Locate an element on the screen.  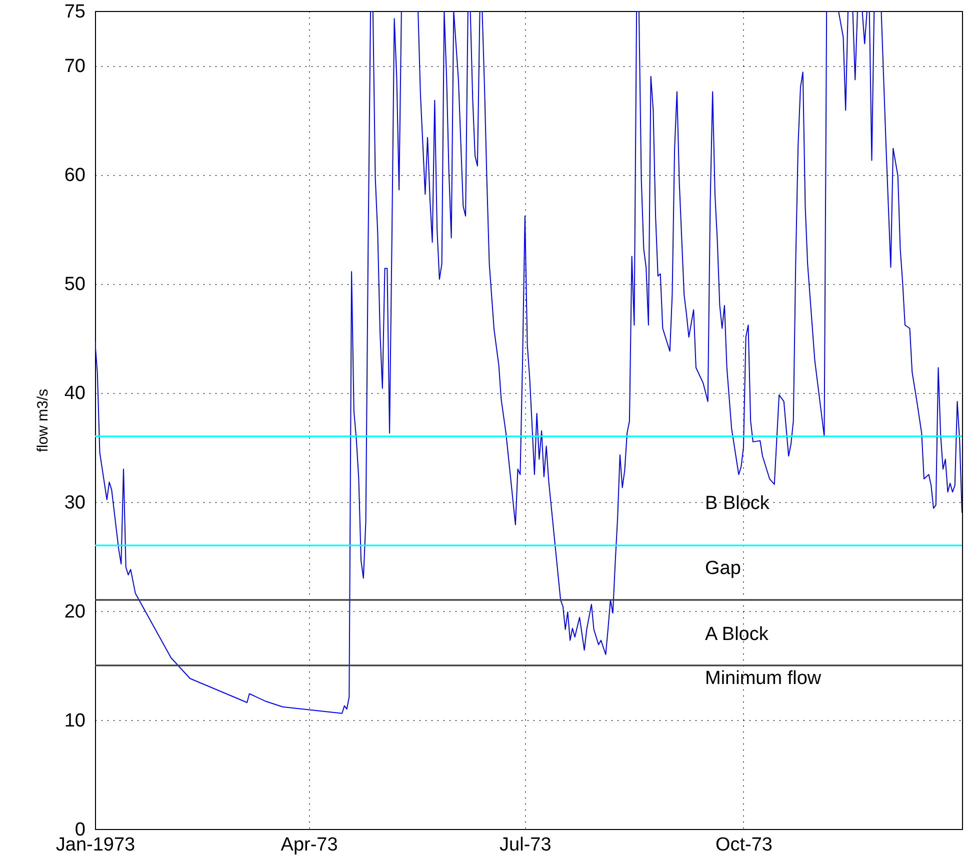
annotation: A Block is located at coordinates (737, 634).